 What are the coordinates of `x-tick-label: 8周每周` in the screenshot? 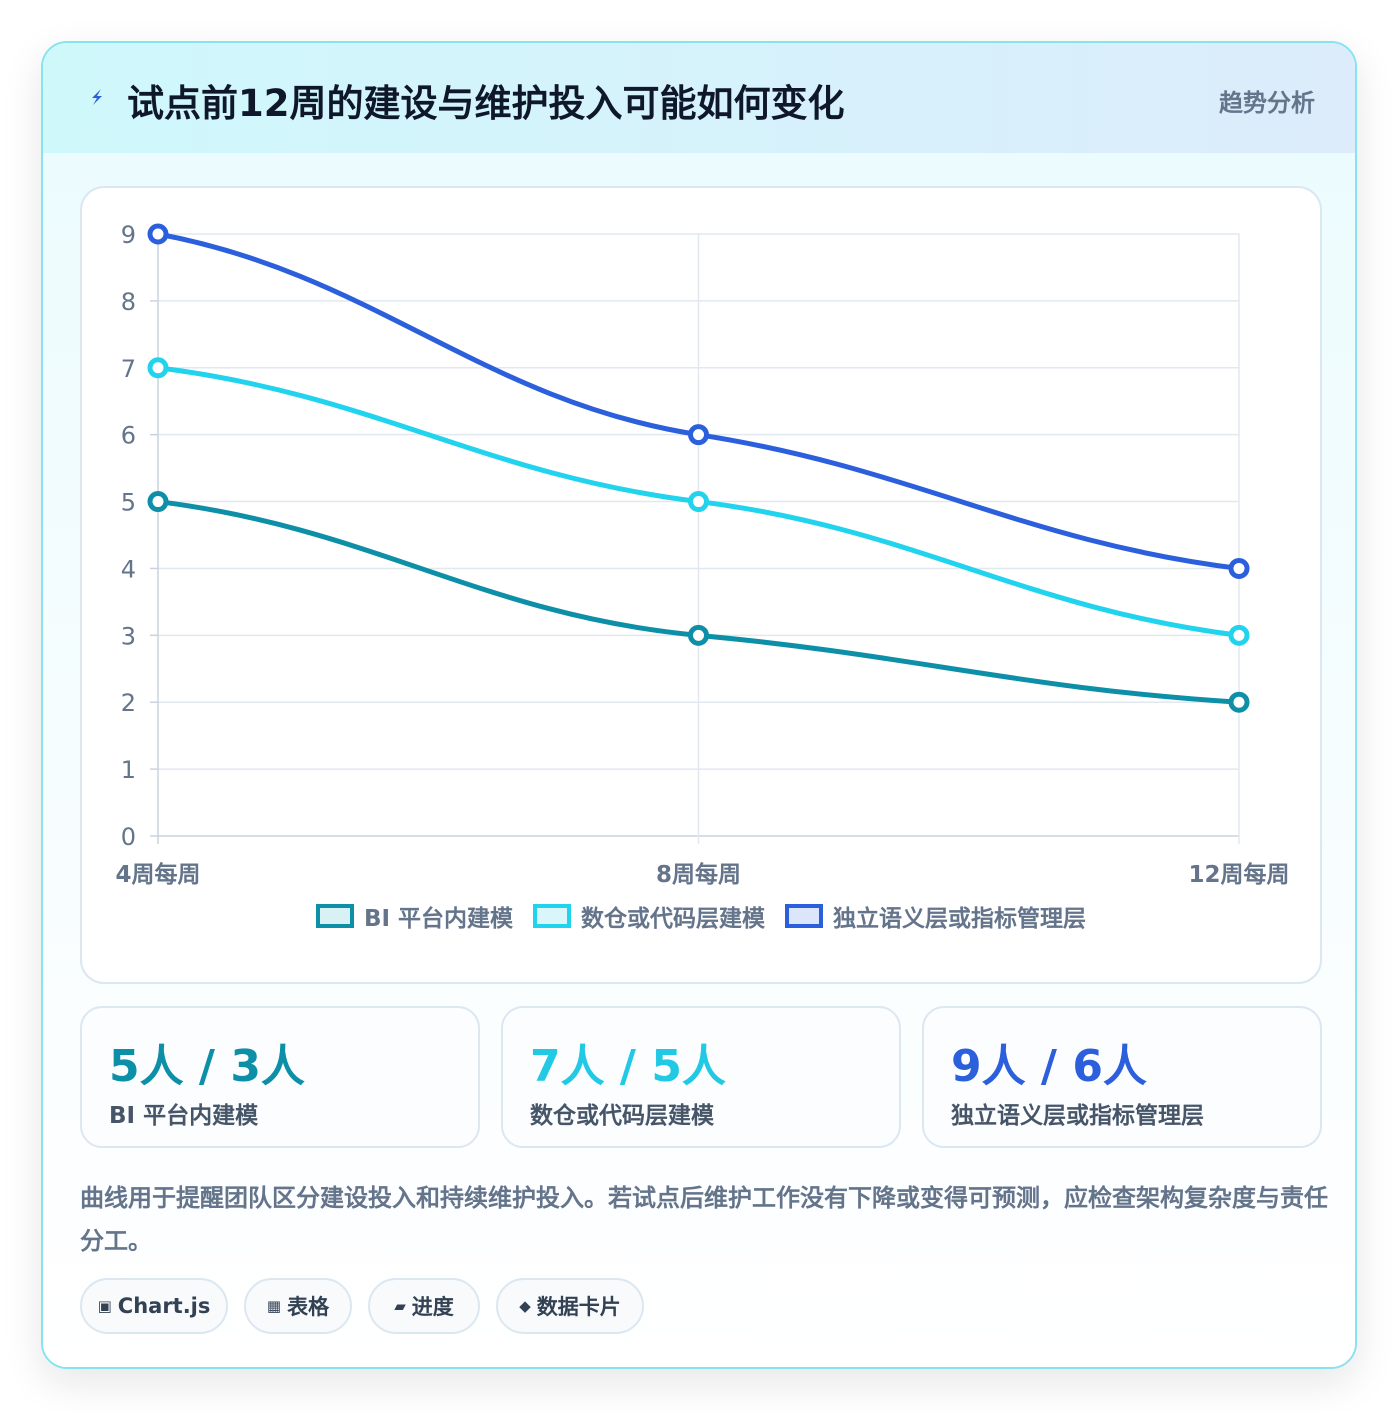 It's located at (698, 874).